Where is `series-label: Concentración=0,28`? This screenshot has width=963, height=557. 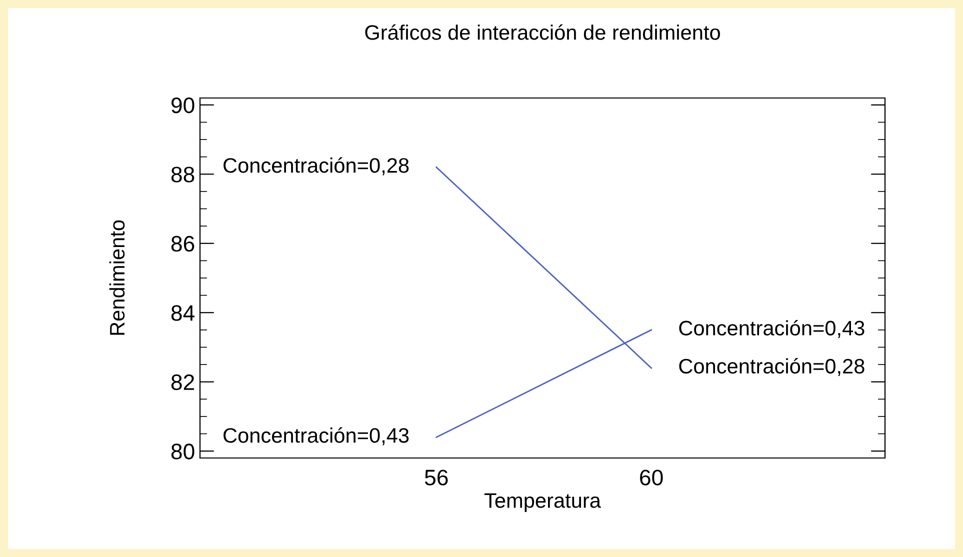 series-label: Concentración=0,28 is located at coordinates (316, 166).